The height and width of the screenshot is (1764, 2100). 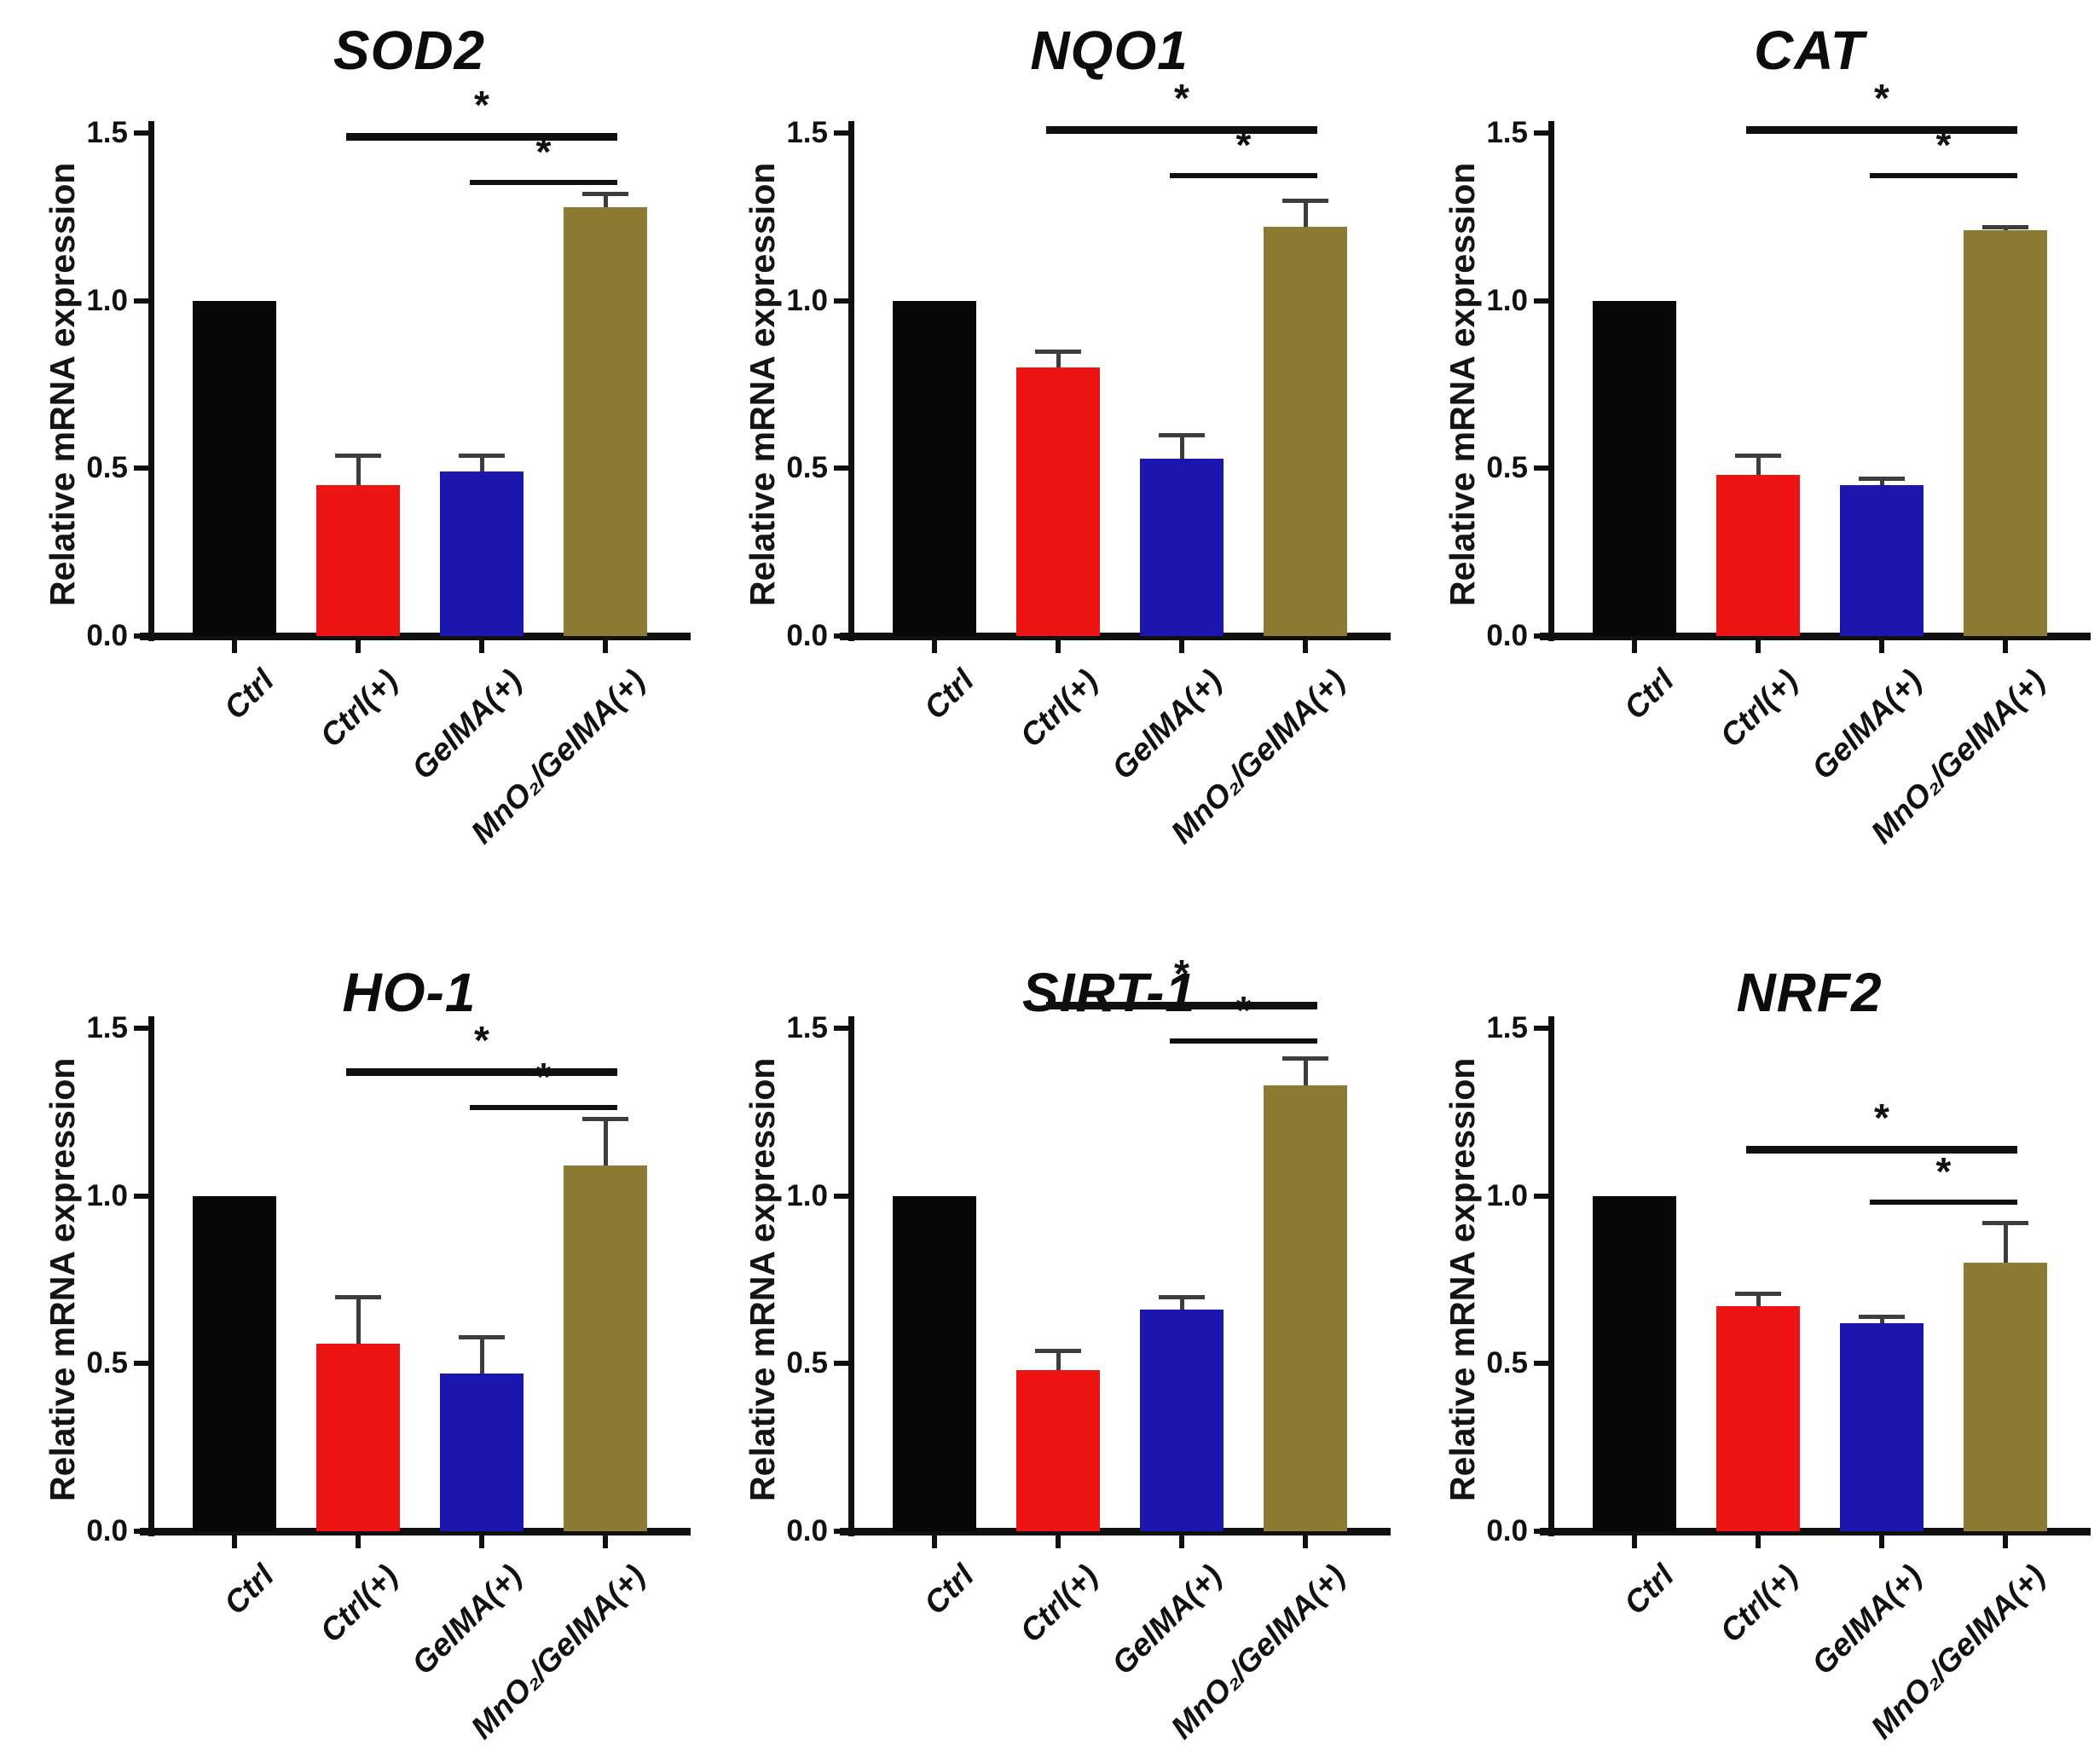 I want to click on chart-title: SOD2, so click(x=409, y=50).